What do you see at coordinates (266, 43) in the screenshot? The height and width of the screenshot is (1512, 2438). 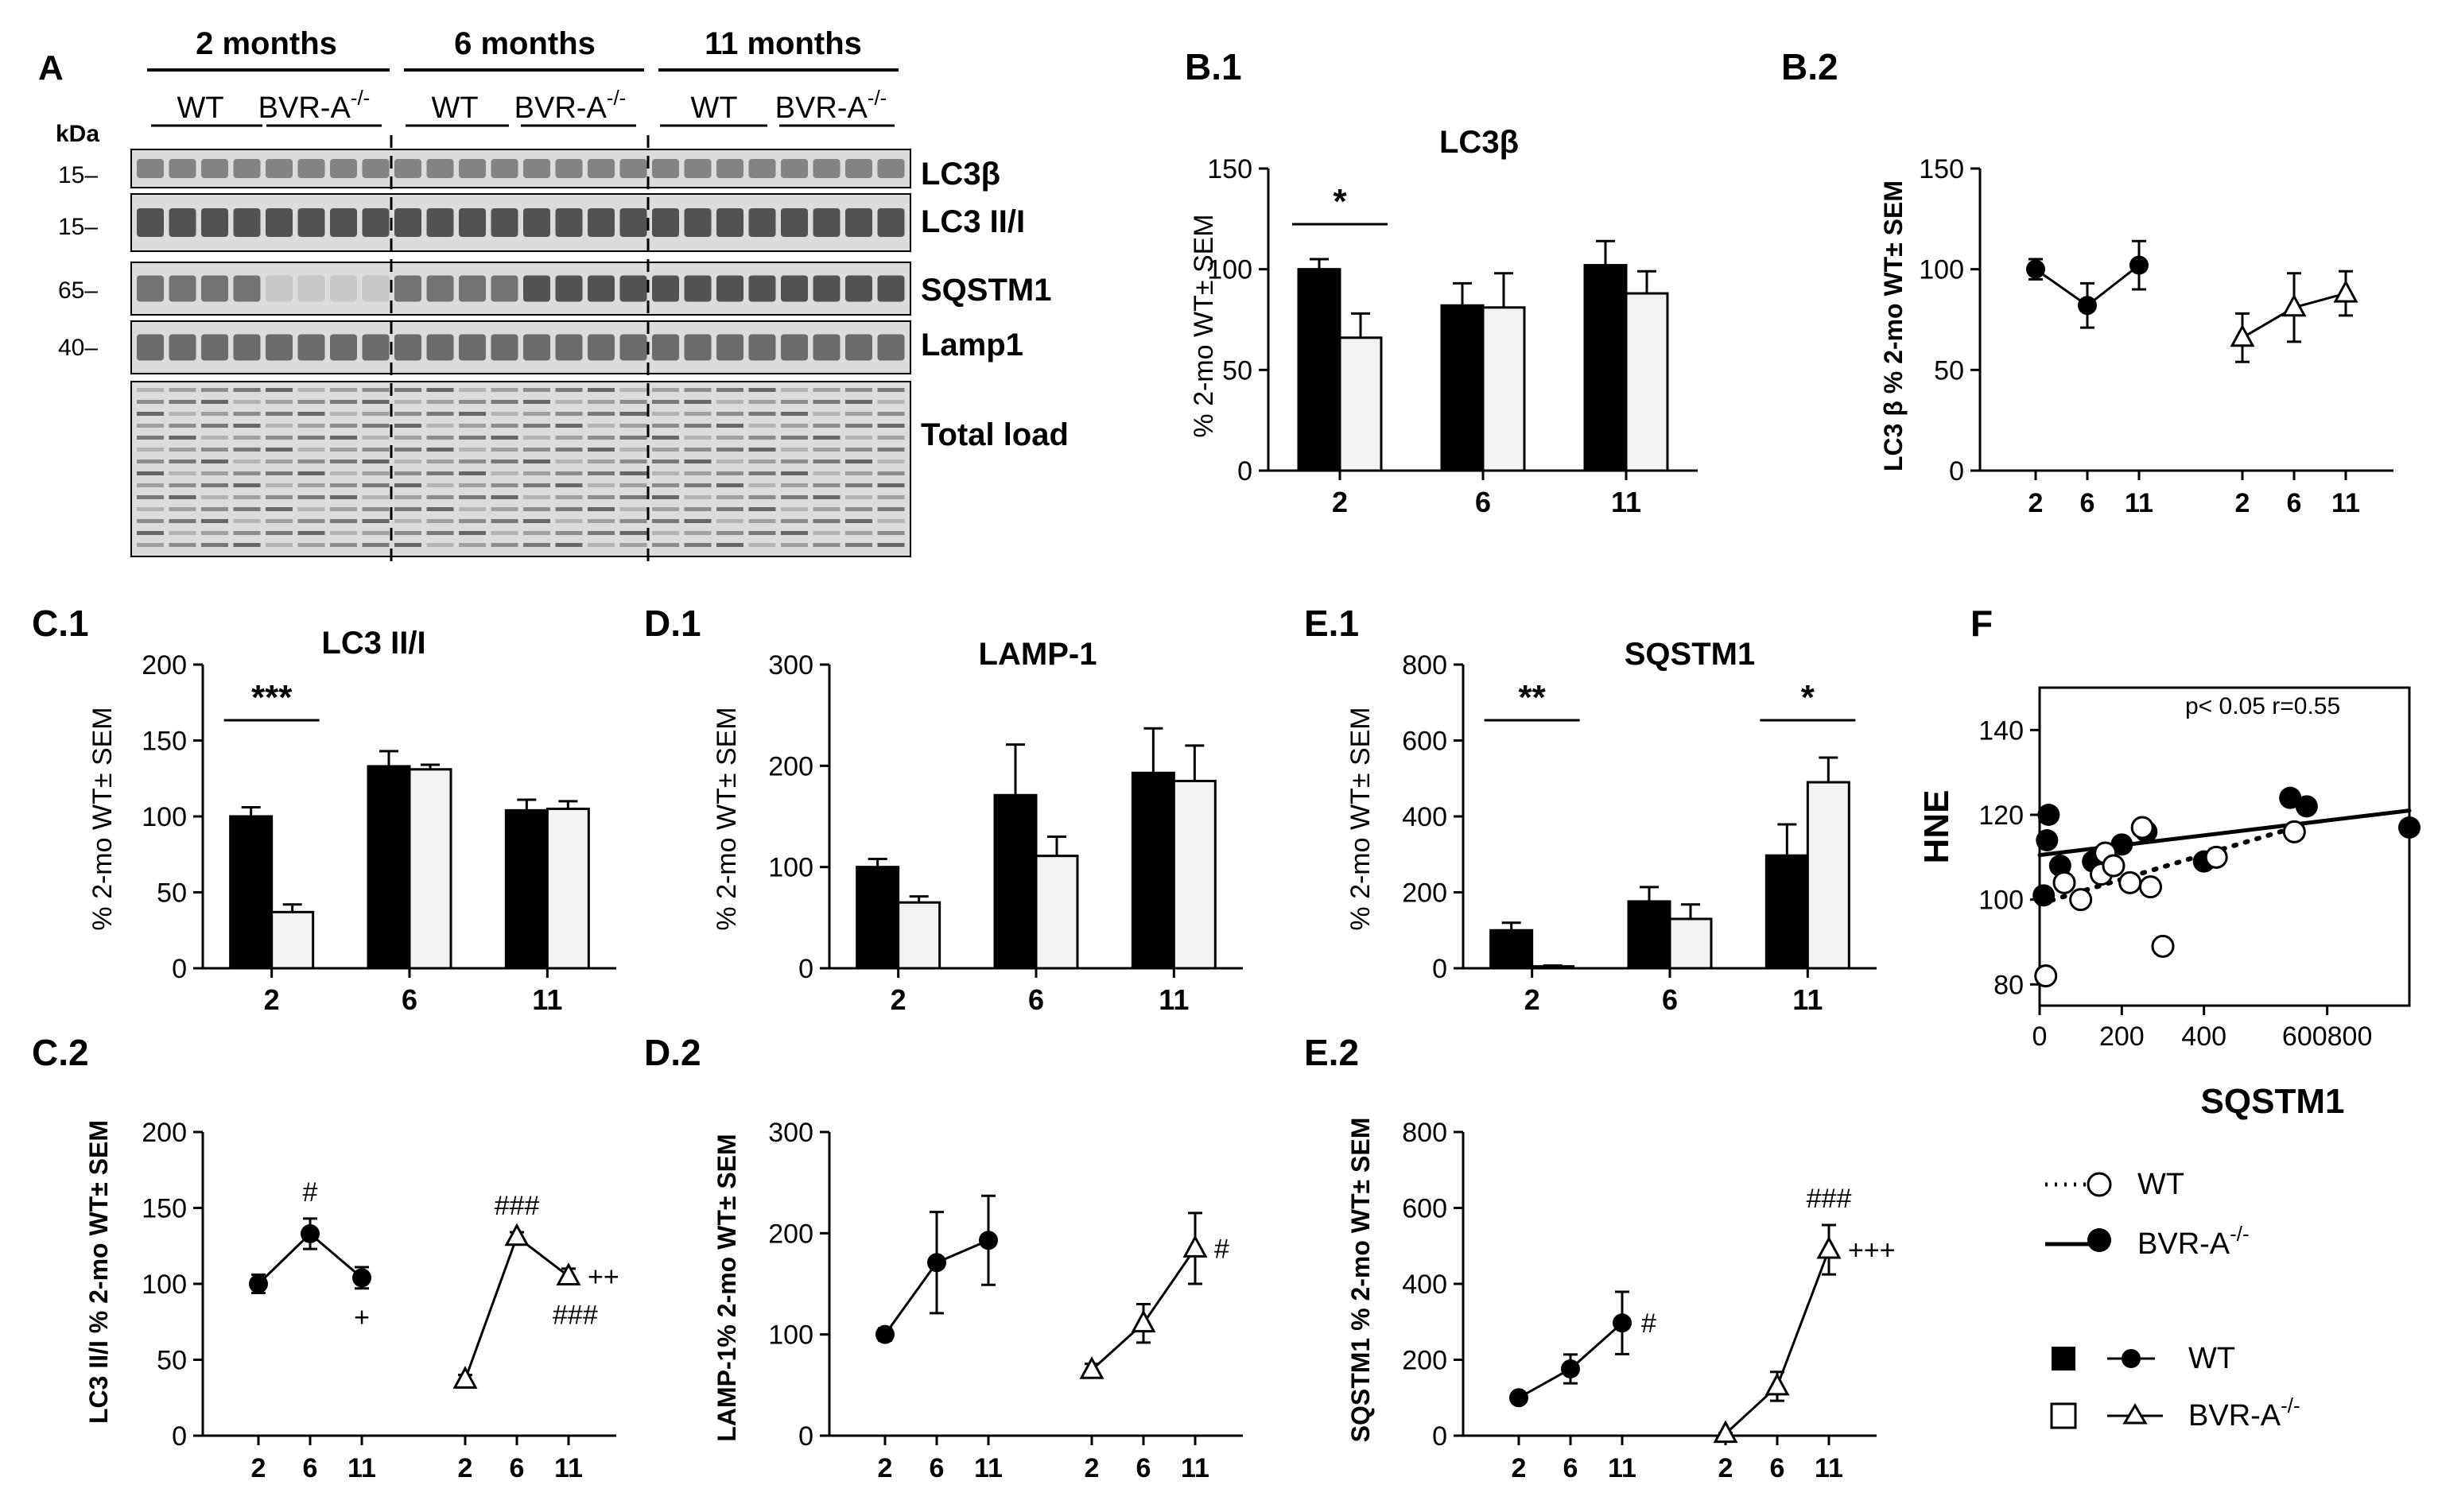 I see `age-label-2mo: 2 months` at bounding box center [266, 43].